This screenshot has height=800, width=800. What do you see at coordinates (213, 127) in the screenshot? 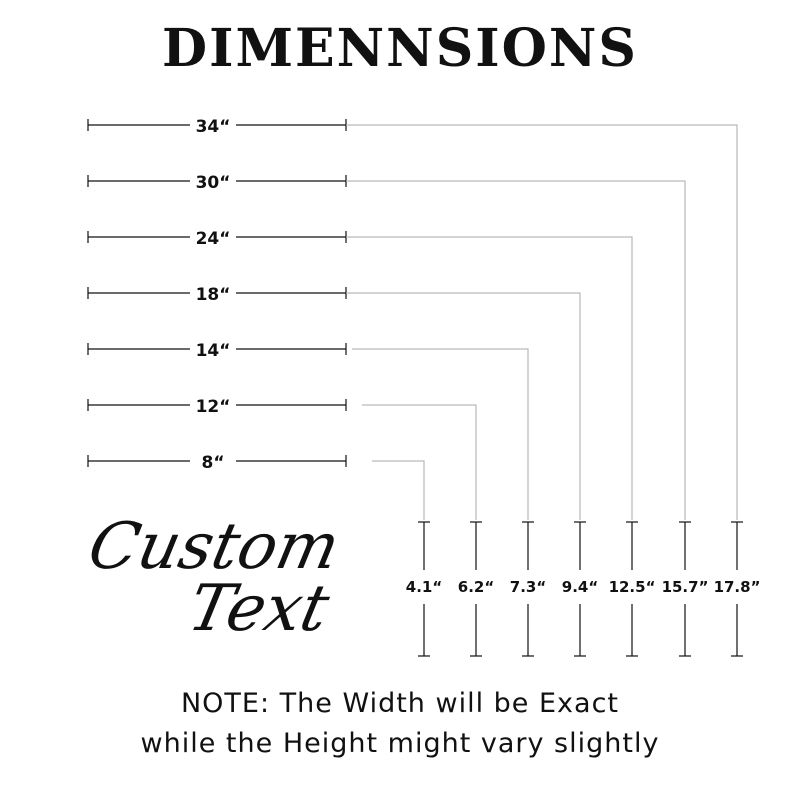
I see `width-label: 34“` at bounding box center [213, 127].